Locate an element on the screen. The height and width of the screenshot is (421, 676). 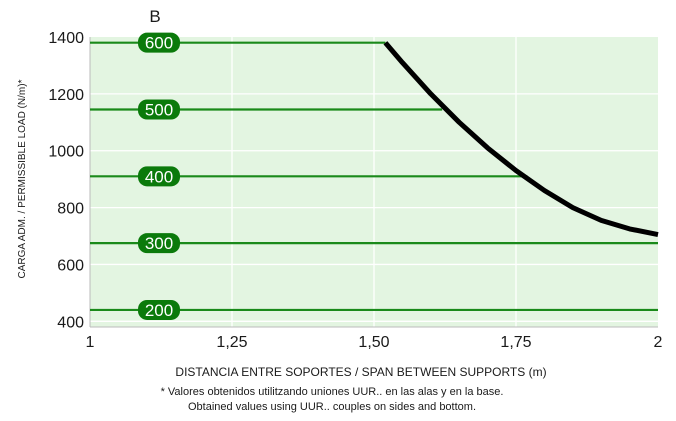
badge-label: 300 is located at coordinates (159, 243).